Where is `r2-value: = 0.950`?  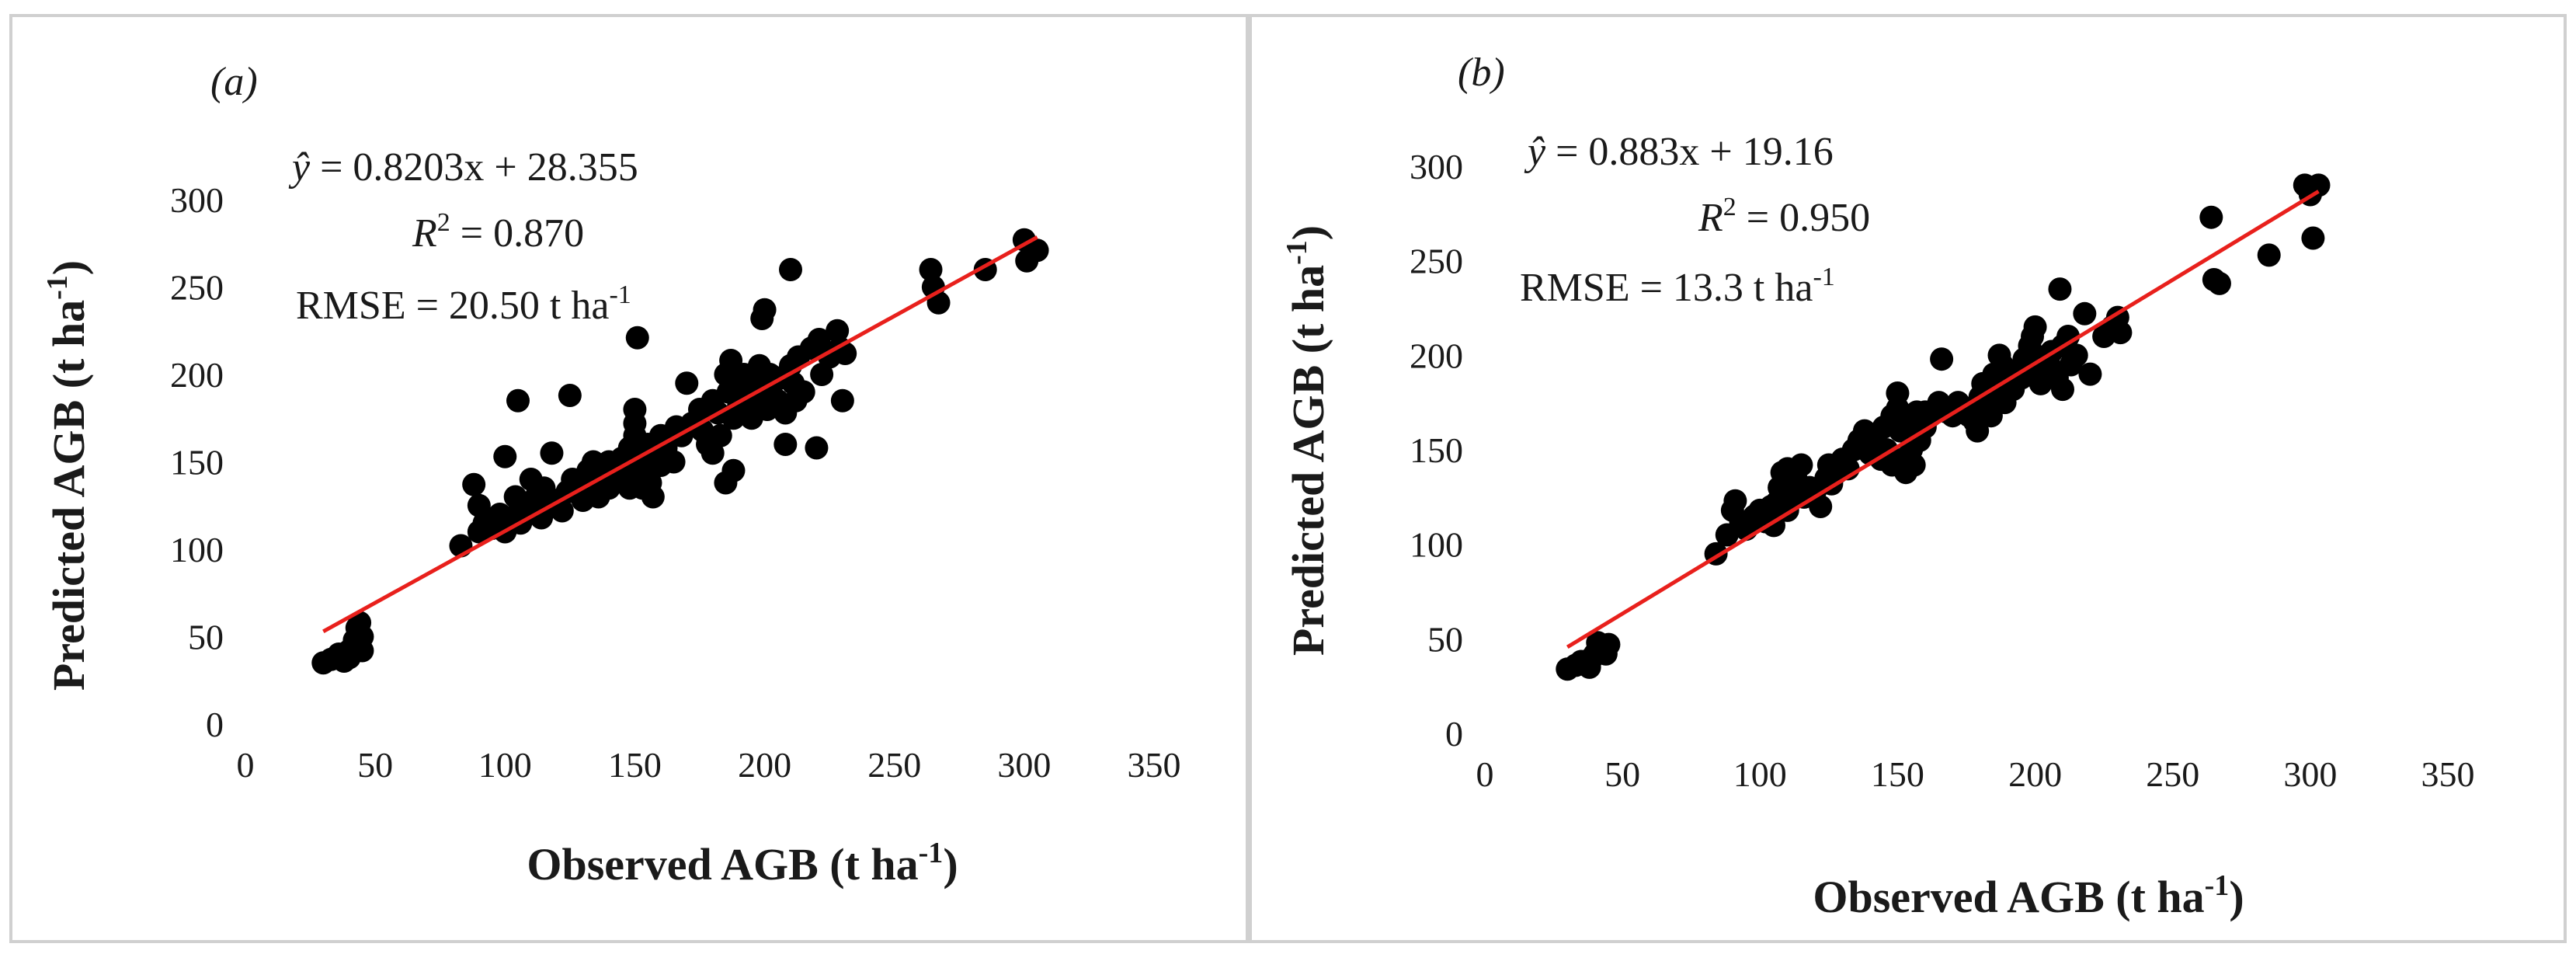
r2-value: = 0.950 is located at coordinates (1803, 218).